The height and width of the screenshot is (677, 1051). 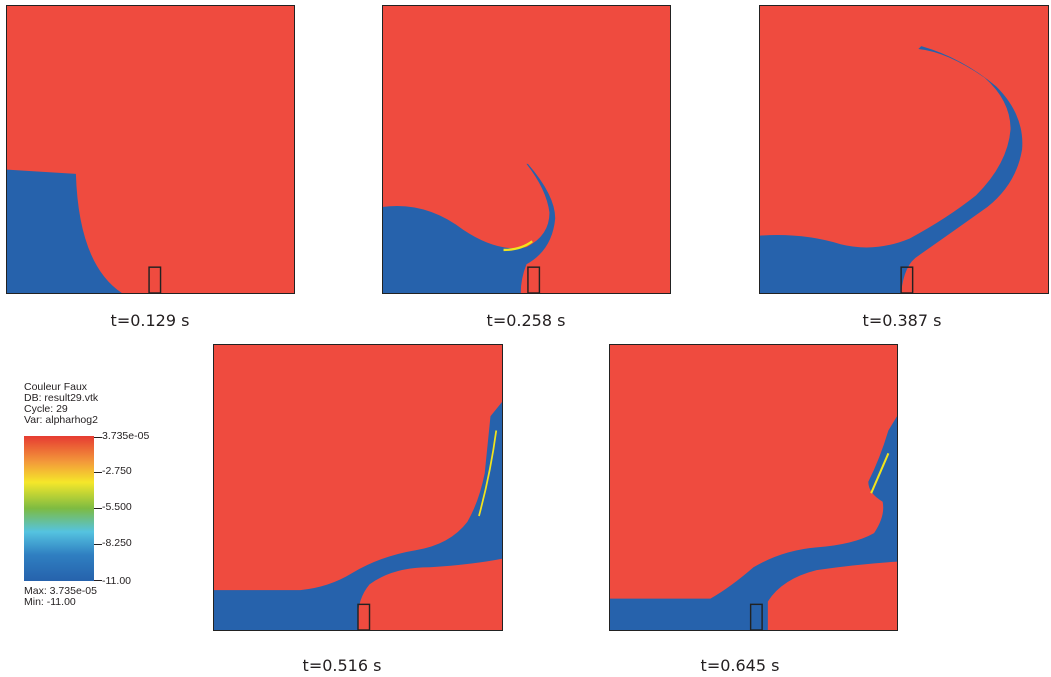 I want to click on colorbar-tick-label-1: -2.750, so click(x=117, y=471).